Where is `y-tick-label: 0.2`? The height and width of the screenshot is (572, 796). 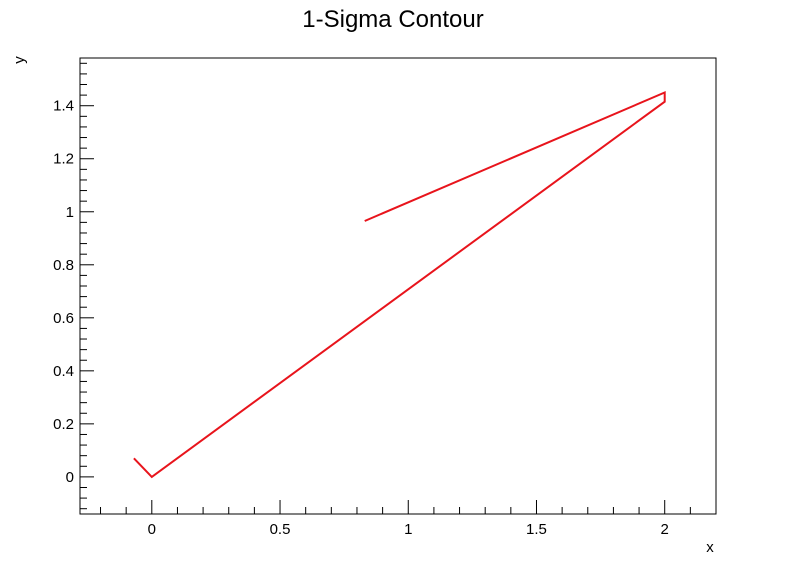
y-tick-label: 0.2 is located at coordinates (63, 424).